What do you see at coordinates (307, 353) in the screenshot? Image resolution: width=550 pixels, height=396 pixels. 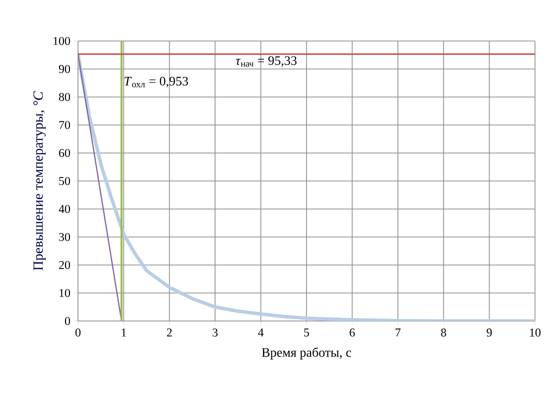 I see `x-axis-title: Время работы, с` at bounding box center [307, 353].